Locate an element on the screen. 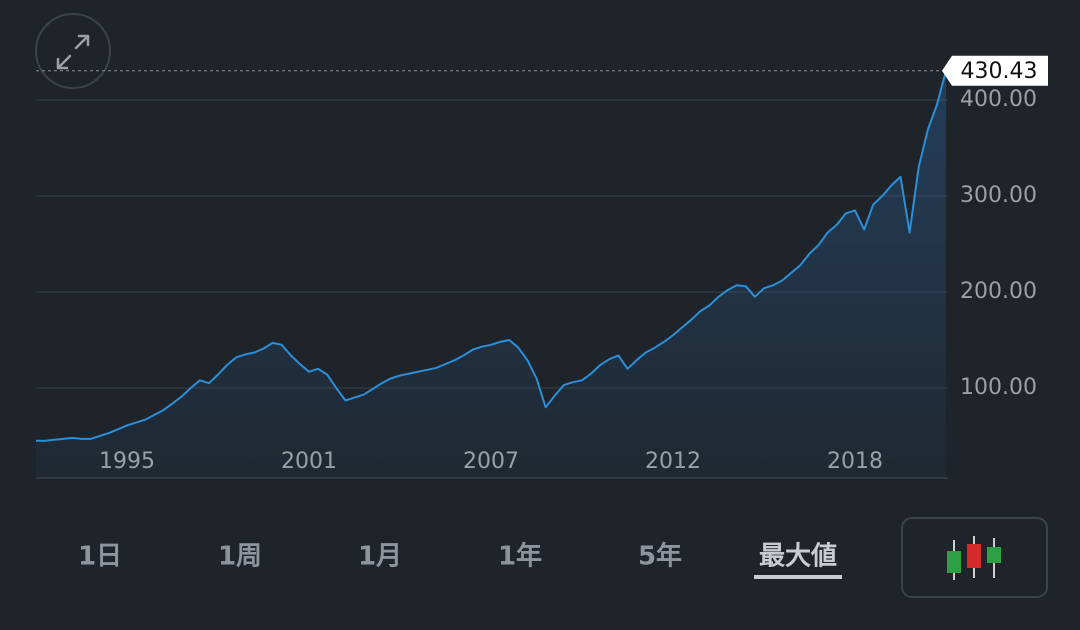 The image size is (1080, 630). range-tabs: 1日 1周 1月 1年 5年 最大値 is located at coordinates (460, 560).